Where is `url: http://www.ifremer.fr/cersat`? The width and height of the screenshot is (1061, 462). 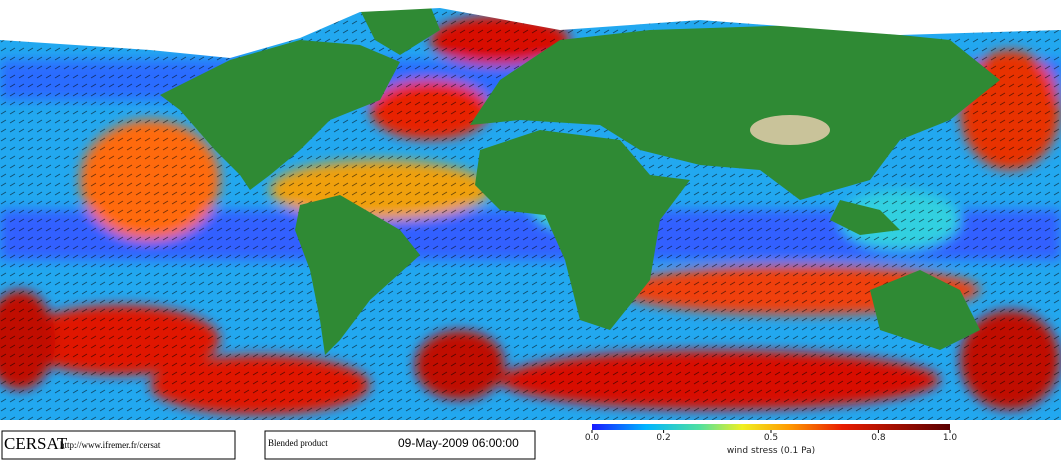
url: http://www.ifremer.fr/cersat is located at coordinates (110, 445).